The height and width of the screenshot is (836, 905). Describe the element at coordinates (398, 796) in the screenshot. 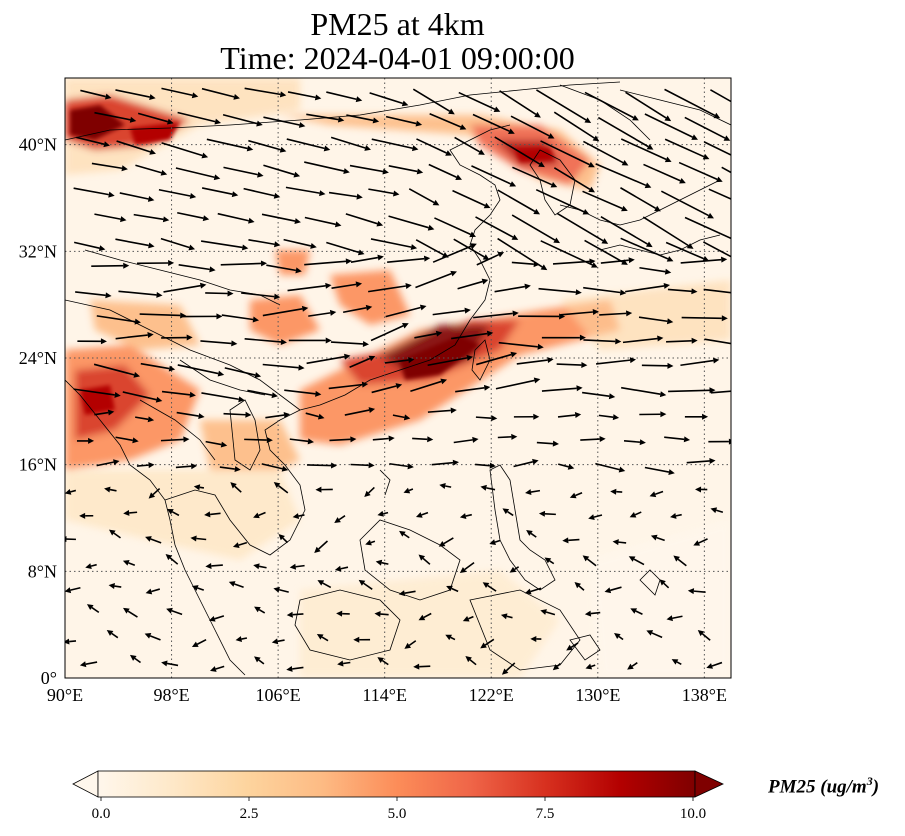

I see `colorbar: 0.0 2.5 5.0 7.5 10.0` at that location.